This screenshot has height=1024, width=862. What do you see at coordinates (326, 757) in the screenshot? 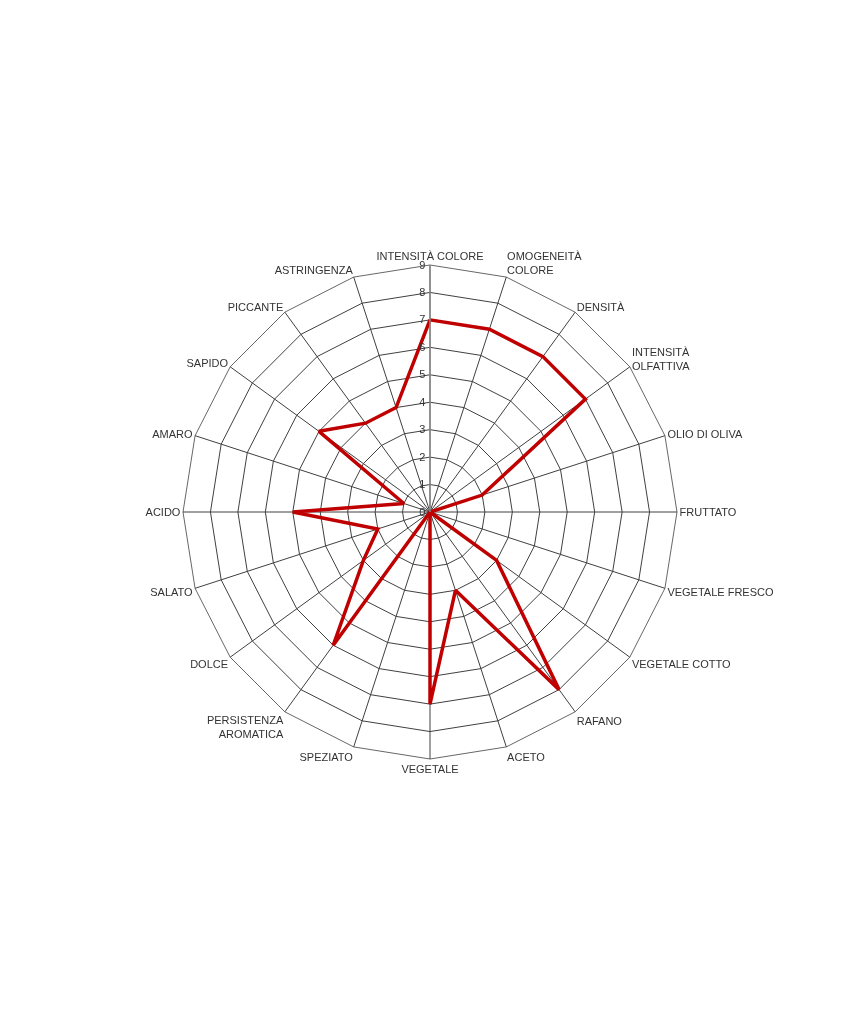
I see `spoke-label: SPEZIATO` at bounding box center [326, 757].